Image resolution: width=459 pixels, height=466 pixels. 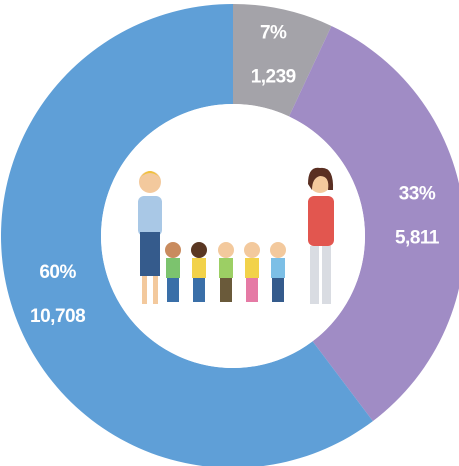 I want to click on percent-label: 33%, so click(x=417, y=194).